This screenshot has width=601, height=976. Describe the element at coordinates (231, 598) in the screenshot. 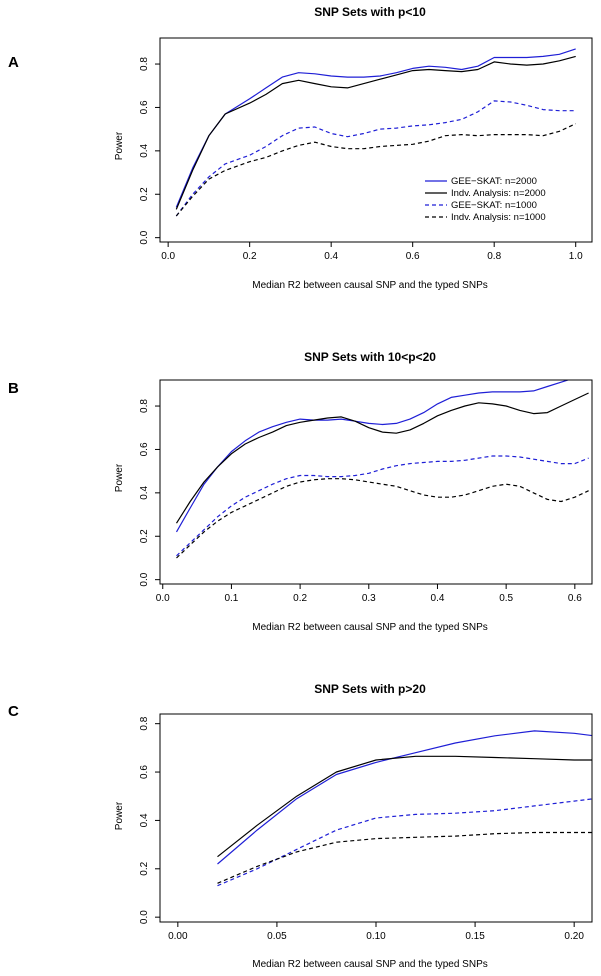

I see `x-tick-label: 0.1` at that location.